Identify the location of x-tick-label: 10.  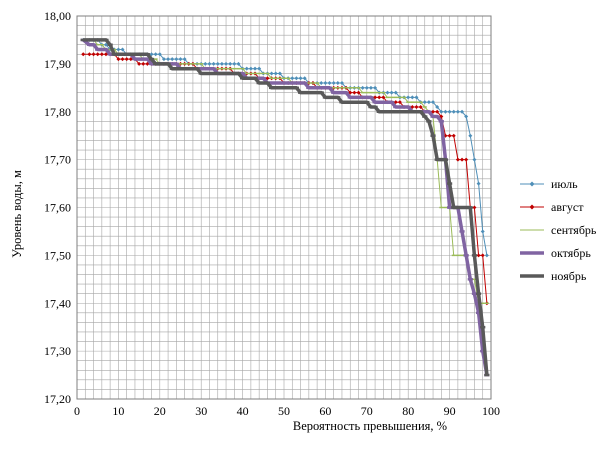
(118, 411).